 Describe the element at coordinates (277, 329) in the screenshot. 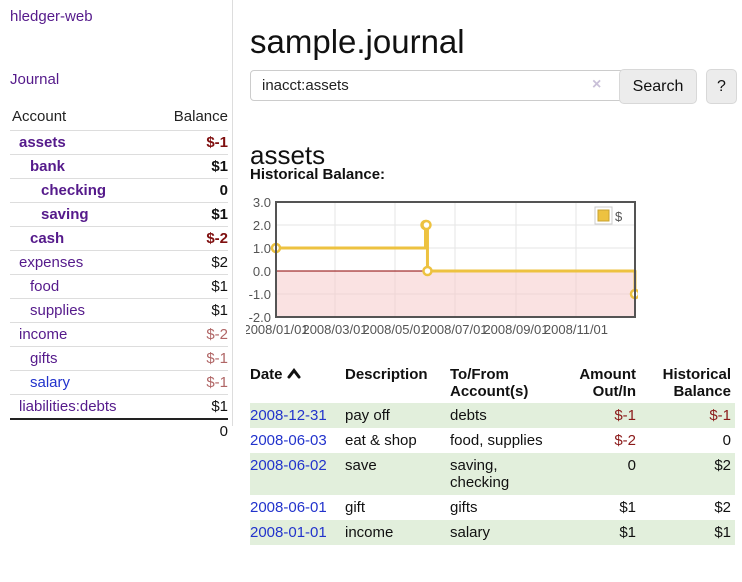

I see `svg-text: 2008/01/01` at that location.